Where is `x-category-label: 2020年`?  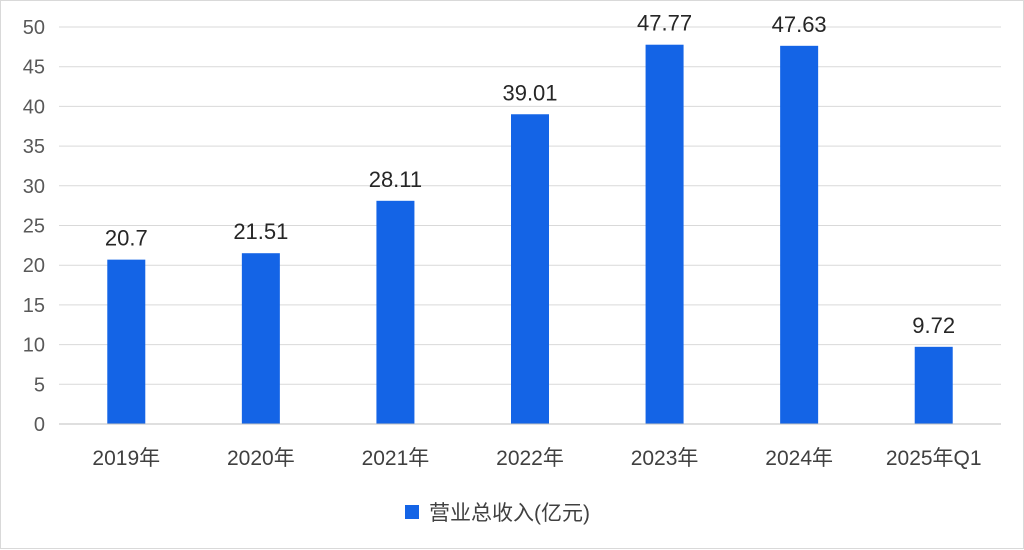 x-category-label: 2020年 is located at coordinates (261, 458).